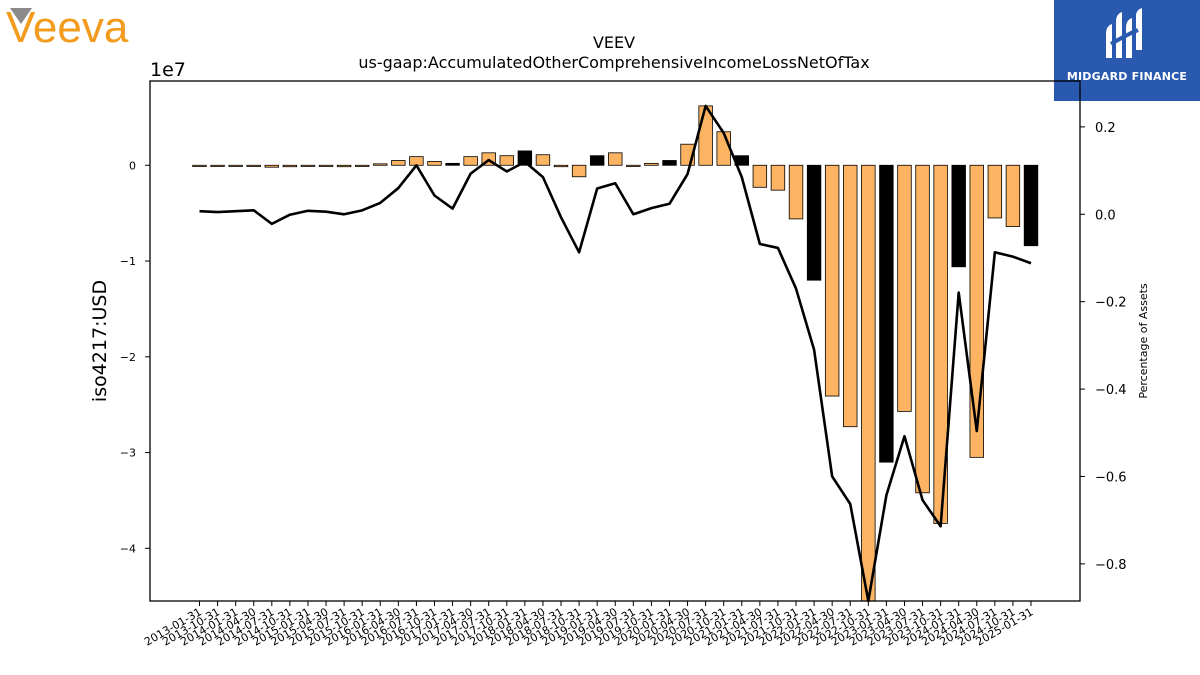 This screenshot has height=675, width=1200. What do you see at coordinates (1124, 33) in the screenshot?
I see `midgard-logo-mark` at bounding box center [1124, 33].